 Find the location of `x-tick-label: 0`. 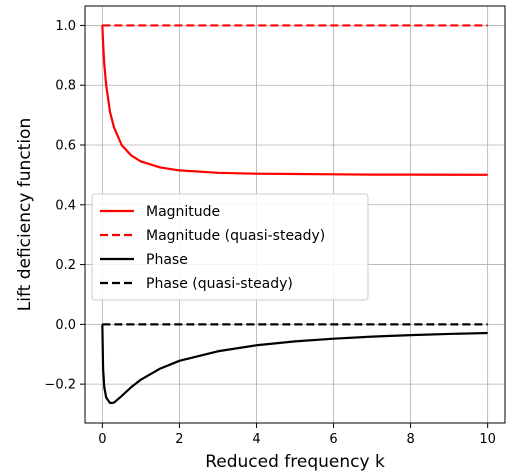

x-tick-label: 0 is located at coordinates (102, 439).